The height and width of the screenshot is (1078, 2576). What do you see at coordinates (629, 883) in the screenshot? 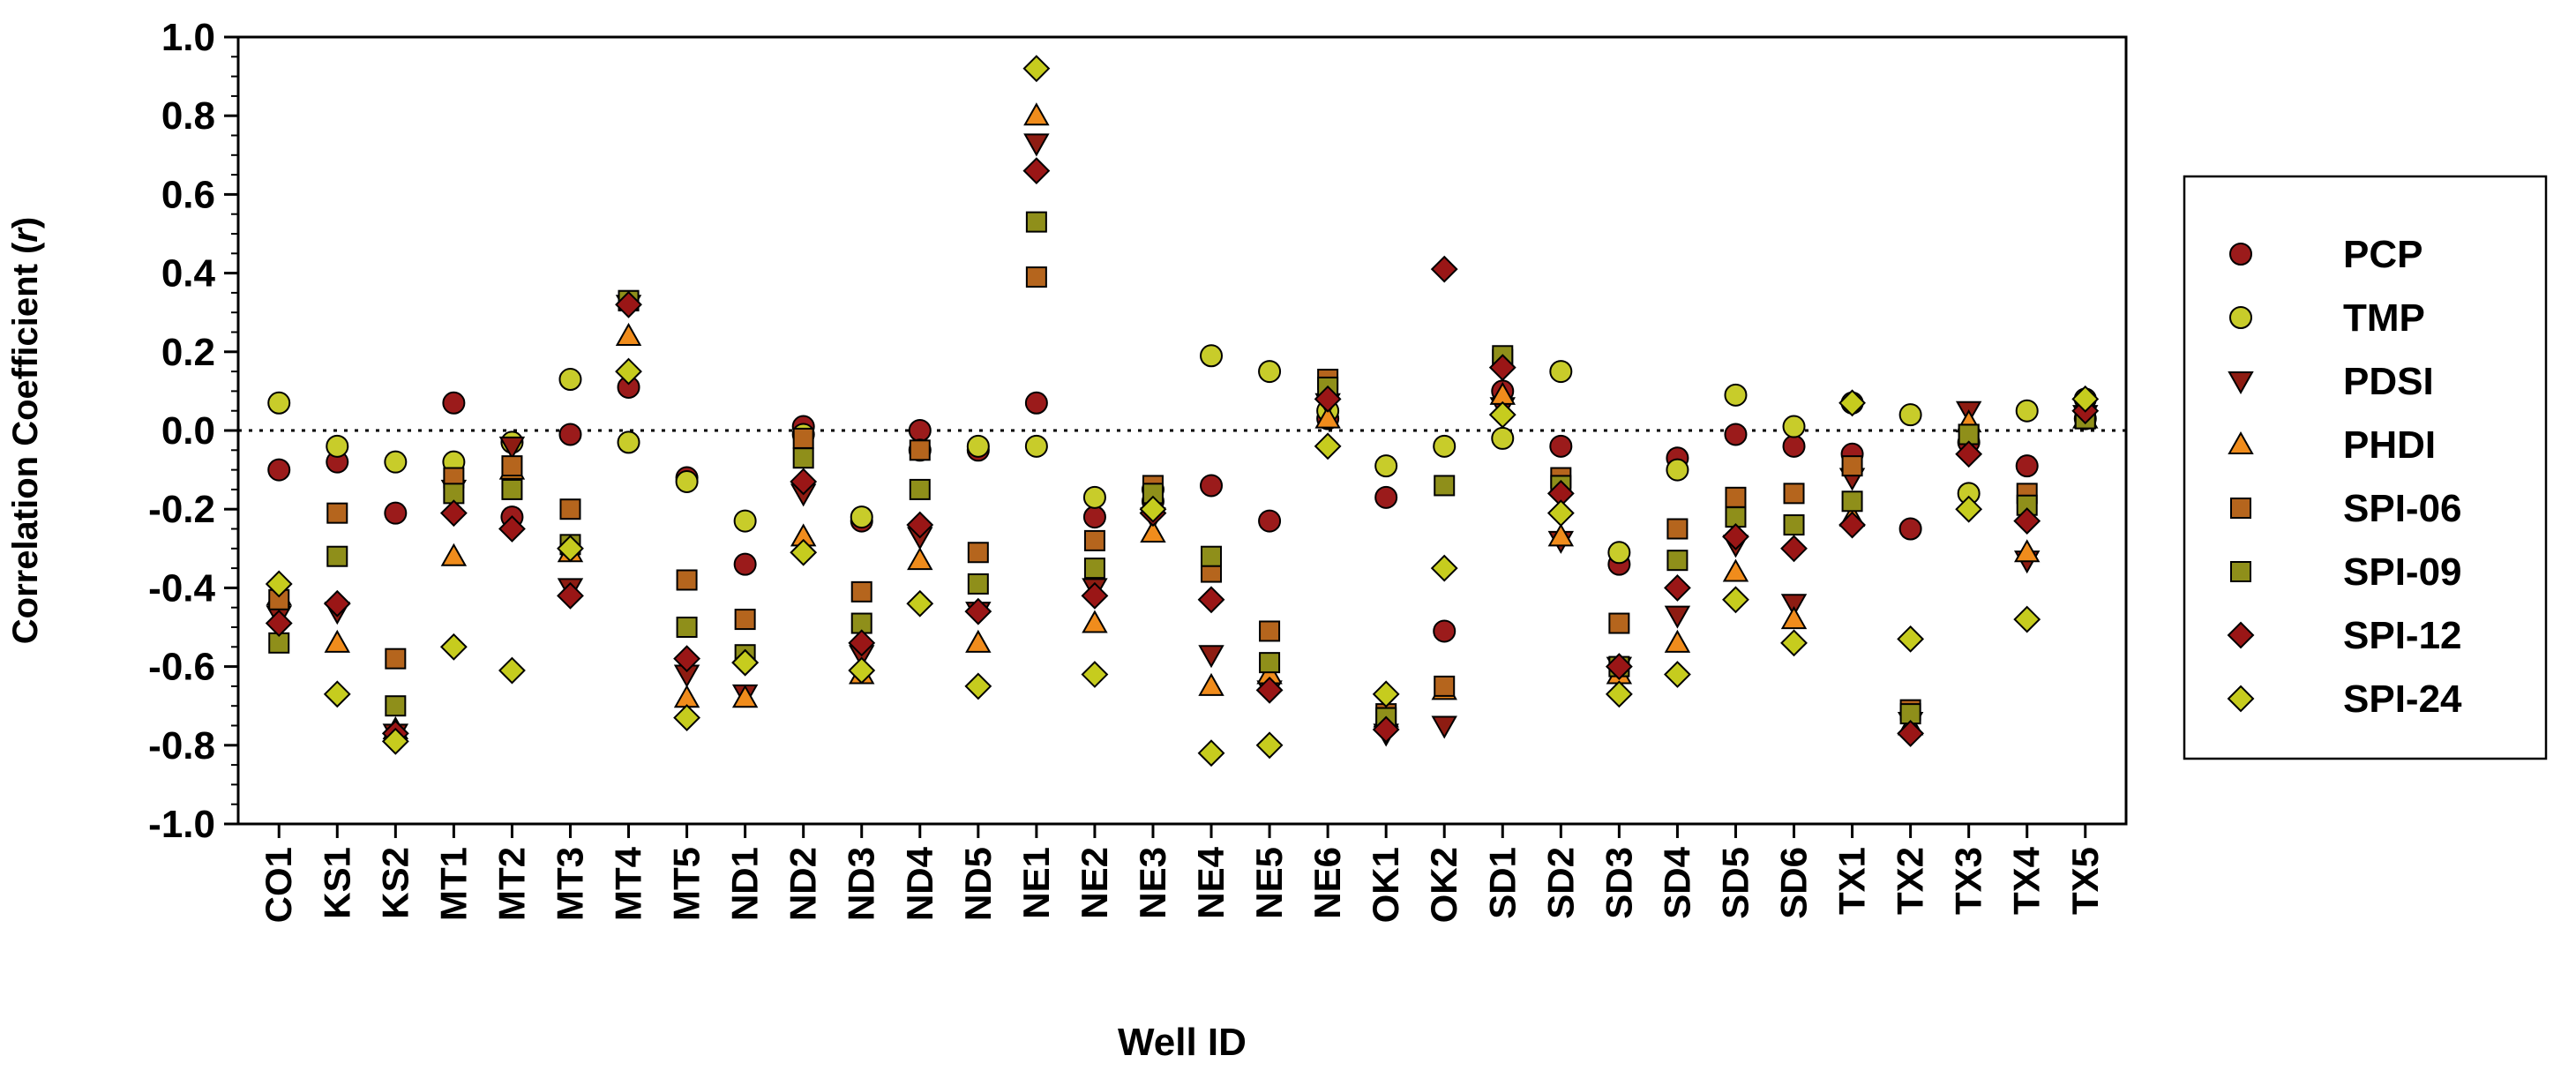
I see `x-tick-label: MT4` at bounding box center [629, 883].